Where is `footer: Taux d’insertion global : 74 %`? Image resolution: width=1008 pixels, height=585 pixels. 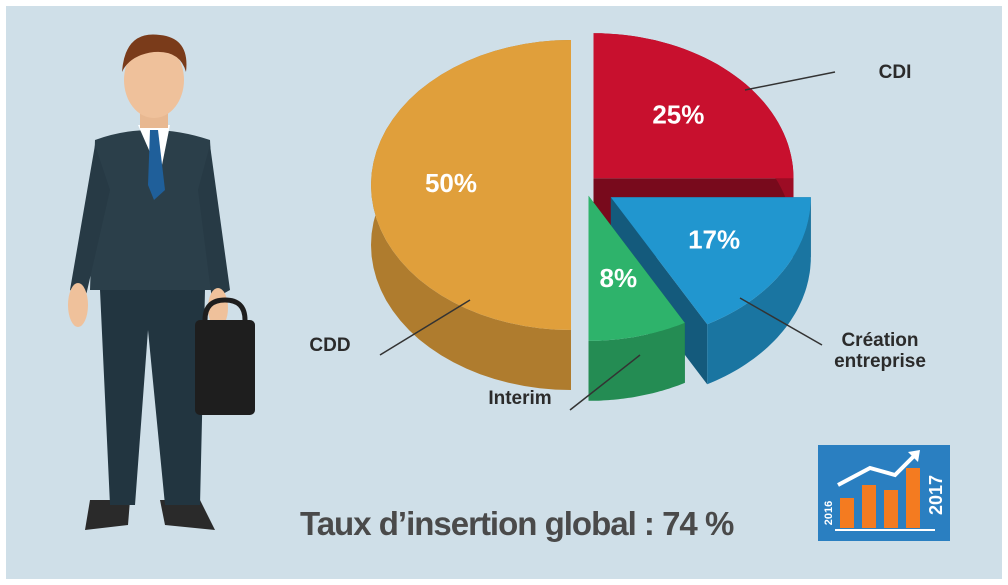 footer: Taux d’insertion global : 74 % is located at coordinates (517, 523).